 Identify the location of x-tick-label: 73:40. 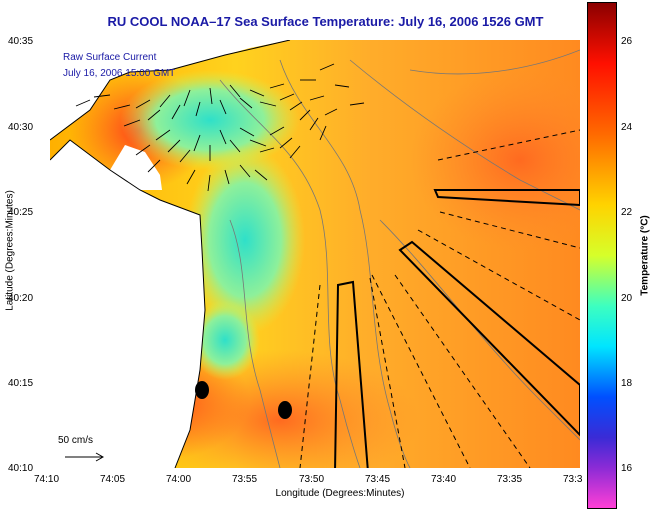
(444, 479).